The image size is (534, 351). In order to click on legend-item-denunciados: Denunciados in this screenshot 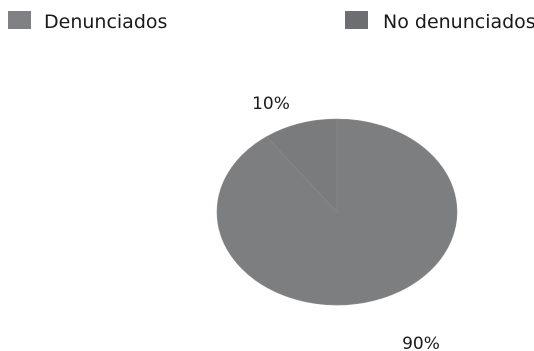, I will do `click(87, 22)`.